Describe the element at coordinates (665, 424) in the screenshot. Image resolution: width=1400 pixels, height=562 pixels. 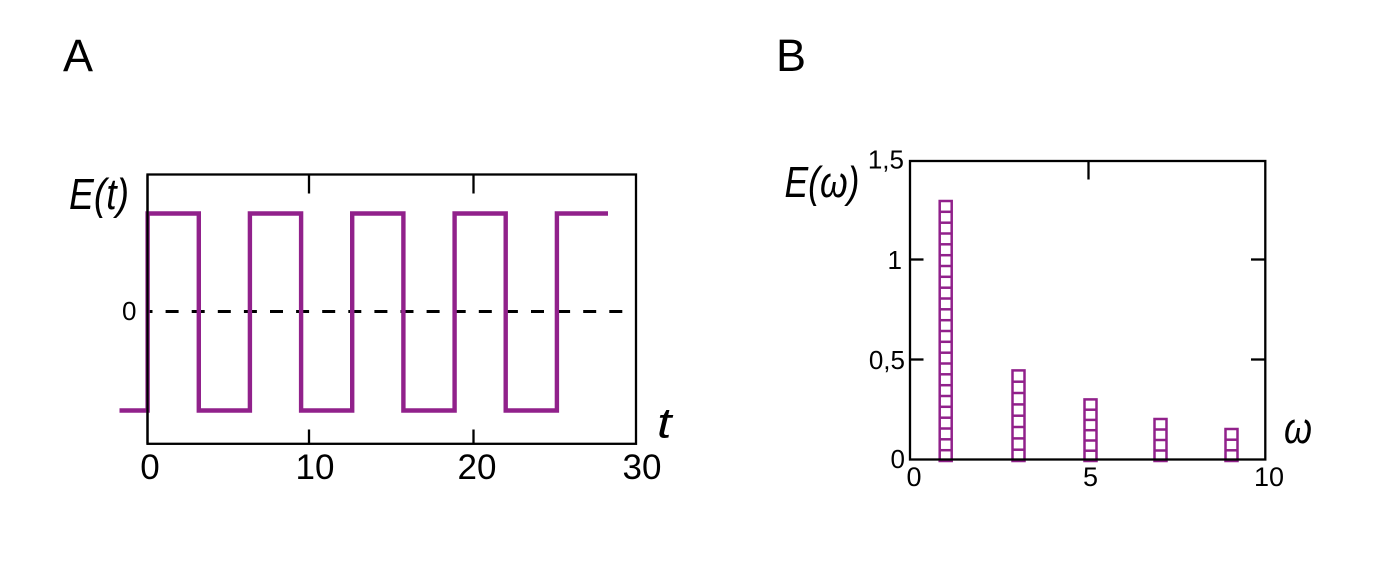
I see `svg-text: t` at that location.